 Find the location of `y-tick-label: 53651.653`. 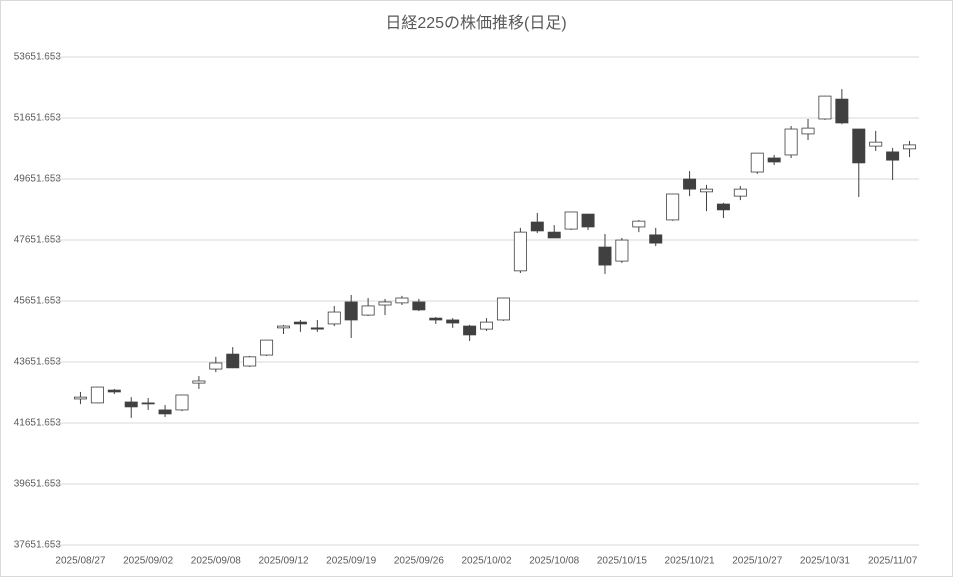

y-tick-label: 53651.653 is located at coordinates (38, 57).